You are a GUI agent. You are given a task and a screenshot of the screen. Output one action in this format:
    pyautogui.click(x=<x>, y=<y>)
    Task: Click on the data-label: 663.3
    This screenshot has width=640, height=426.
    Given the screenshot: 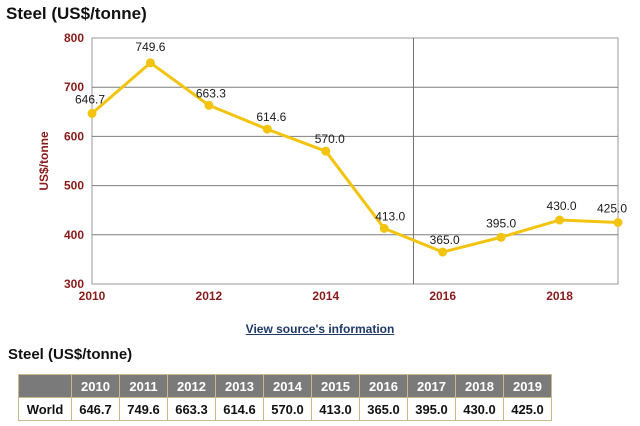 What is the action you would take?
    pyautogui.click(x=211, y=93)
    